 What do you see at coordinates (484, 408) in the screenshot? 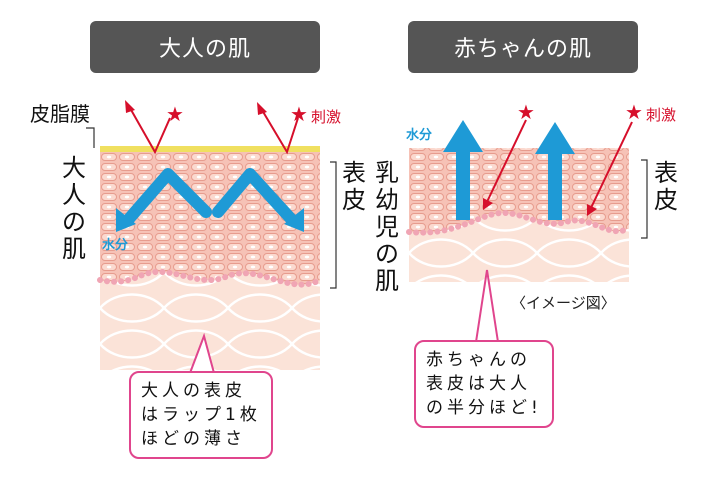
I see `baby-callout-line-3: の半分ほど!` at bounding box center [484, 408].